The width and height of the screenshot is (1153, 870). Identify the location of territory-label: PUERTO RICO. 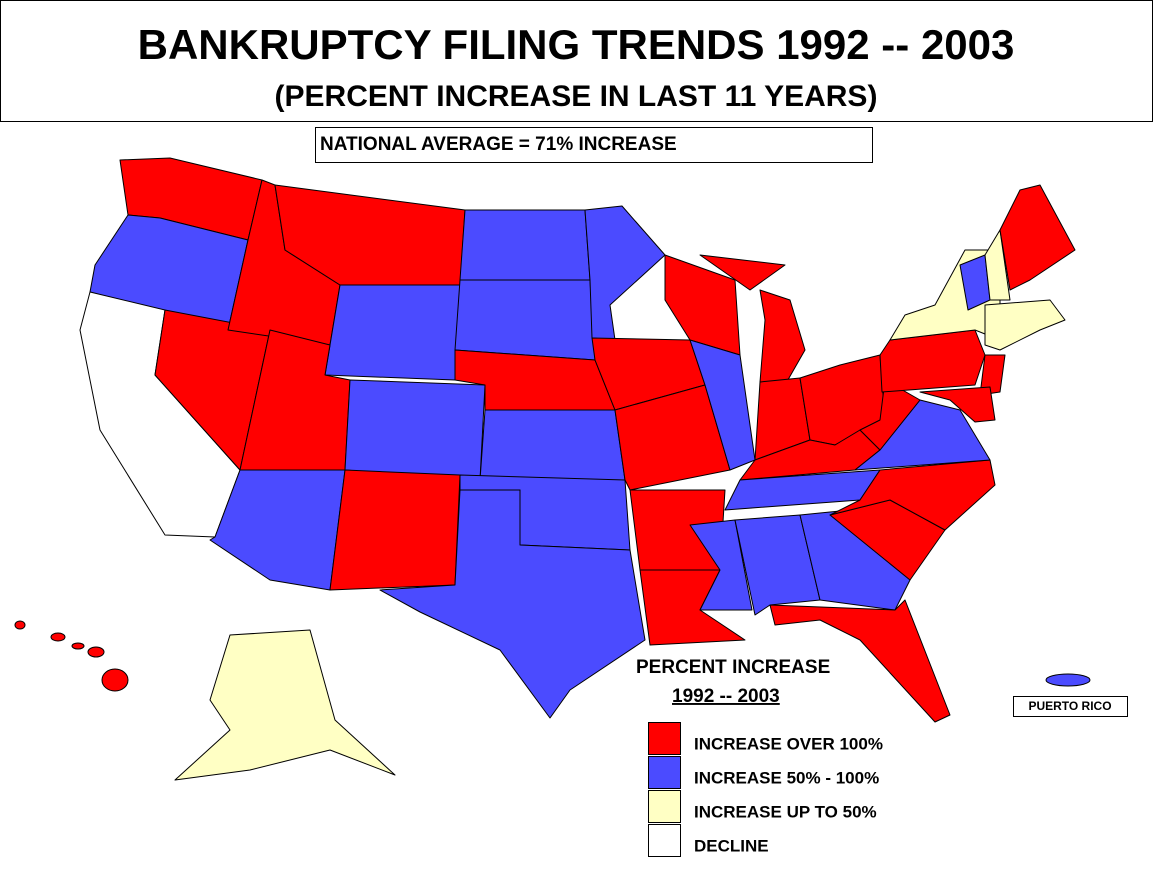
(1069, 706).